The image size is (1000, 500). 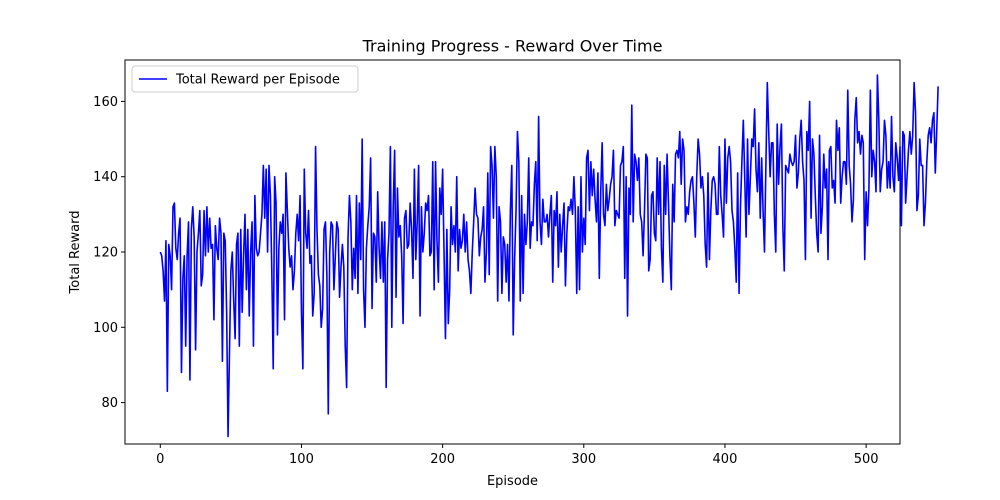 What do you see at coordinates (75, 253) in the screenshot?
I see `y-axis-label: Total Reward` at bounding box center [75, 253].